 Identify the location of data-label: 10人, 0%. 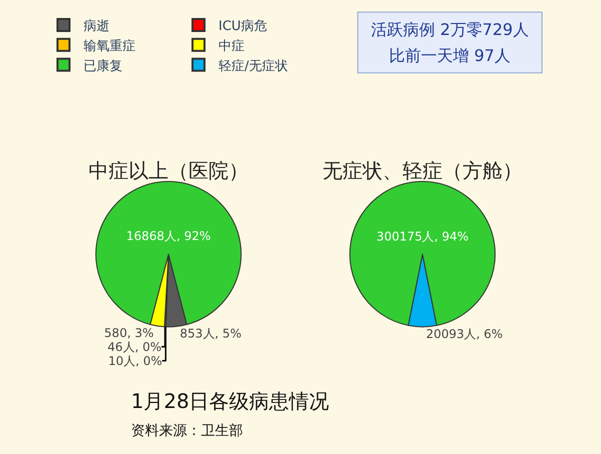
(135, 361).